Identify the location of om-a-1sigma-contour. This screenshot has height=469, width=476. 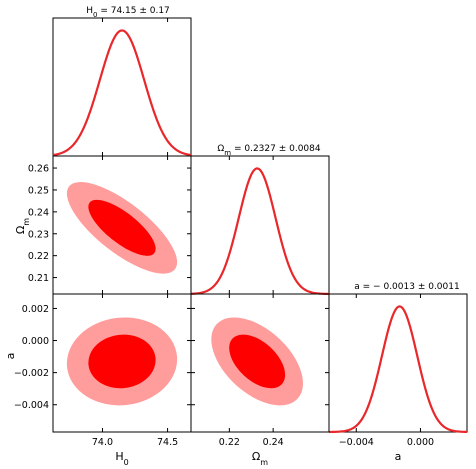
(257, 361).